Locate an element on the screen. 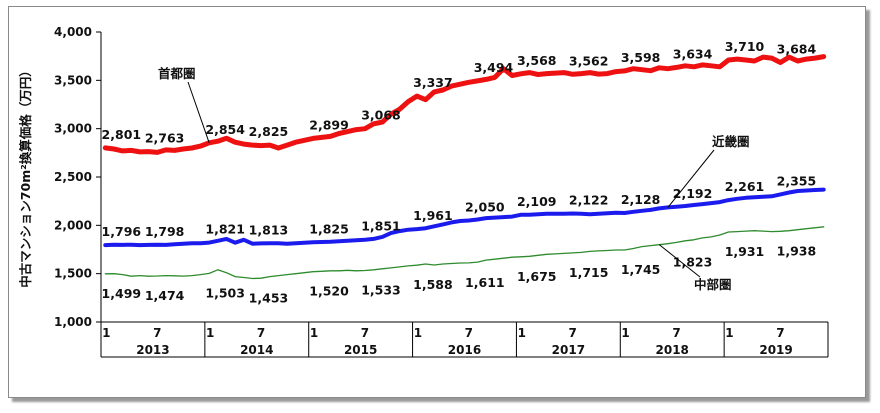 This screenshot has height=413, width=880. data-label: 1,533 is located at coordinates (381, 289).